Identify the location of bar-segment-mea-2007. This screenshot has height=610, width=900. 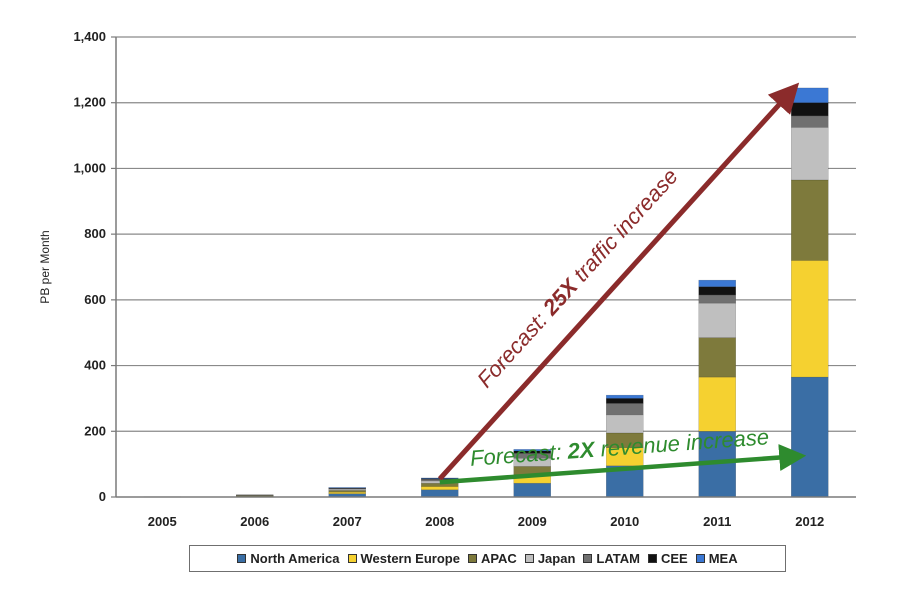
(347, 488).